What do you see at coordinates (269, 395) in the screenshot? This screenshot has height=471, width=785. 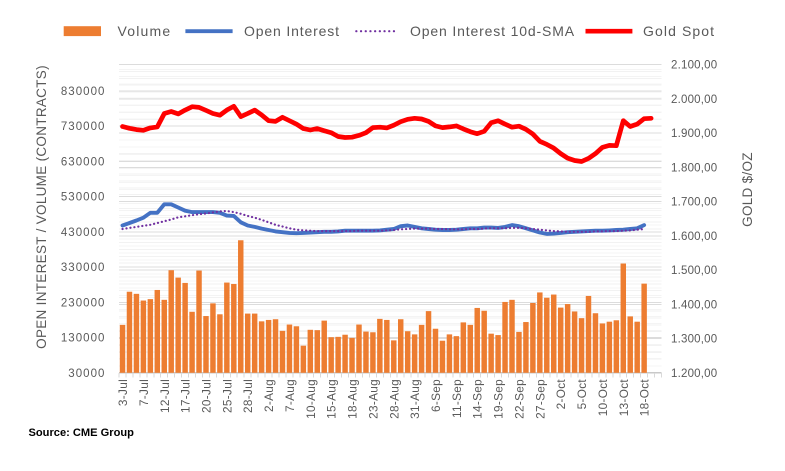 I see `svg-text: 2-Aug` at bounding box center [269, 395].